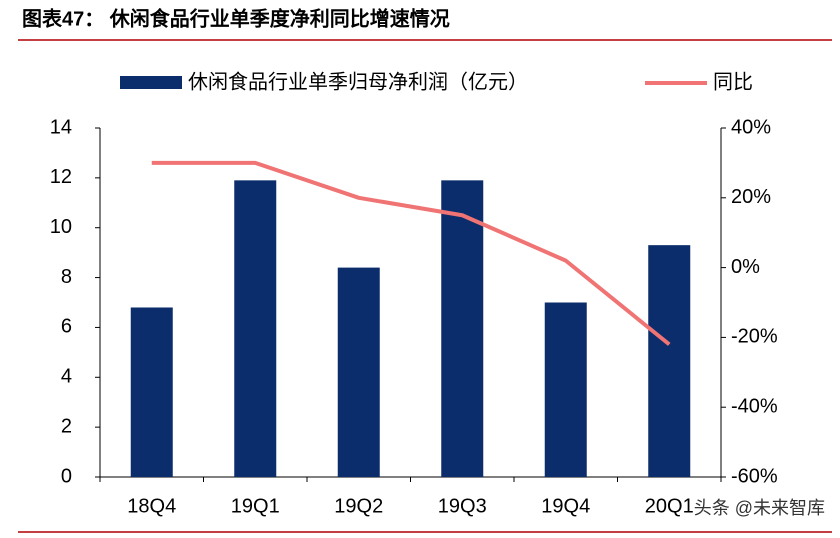  Describe the element at coordinates (61, 177) in the screenshot. I see `y-tick-label: 12` at that location.